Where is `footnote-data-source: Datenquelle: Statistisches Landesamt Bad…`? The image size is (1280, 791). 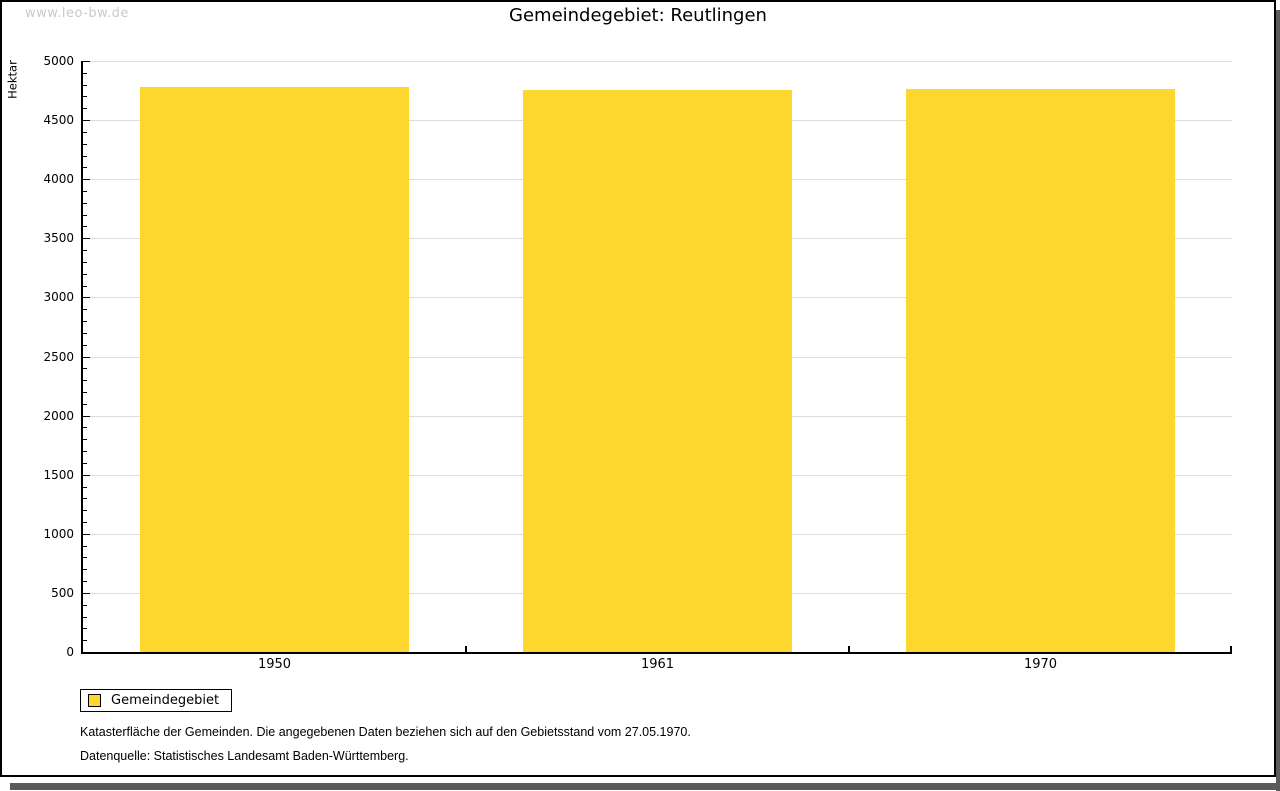
footnote-data-source: Datenquelle: Statistisches Landesamt Bad… is located at coordinates (244, 756).